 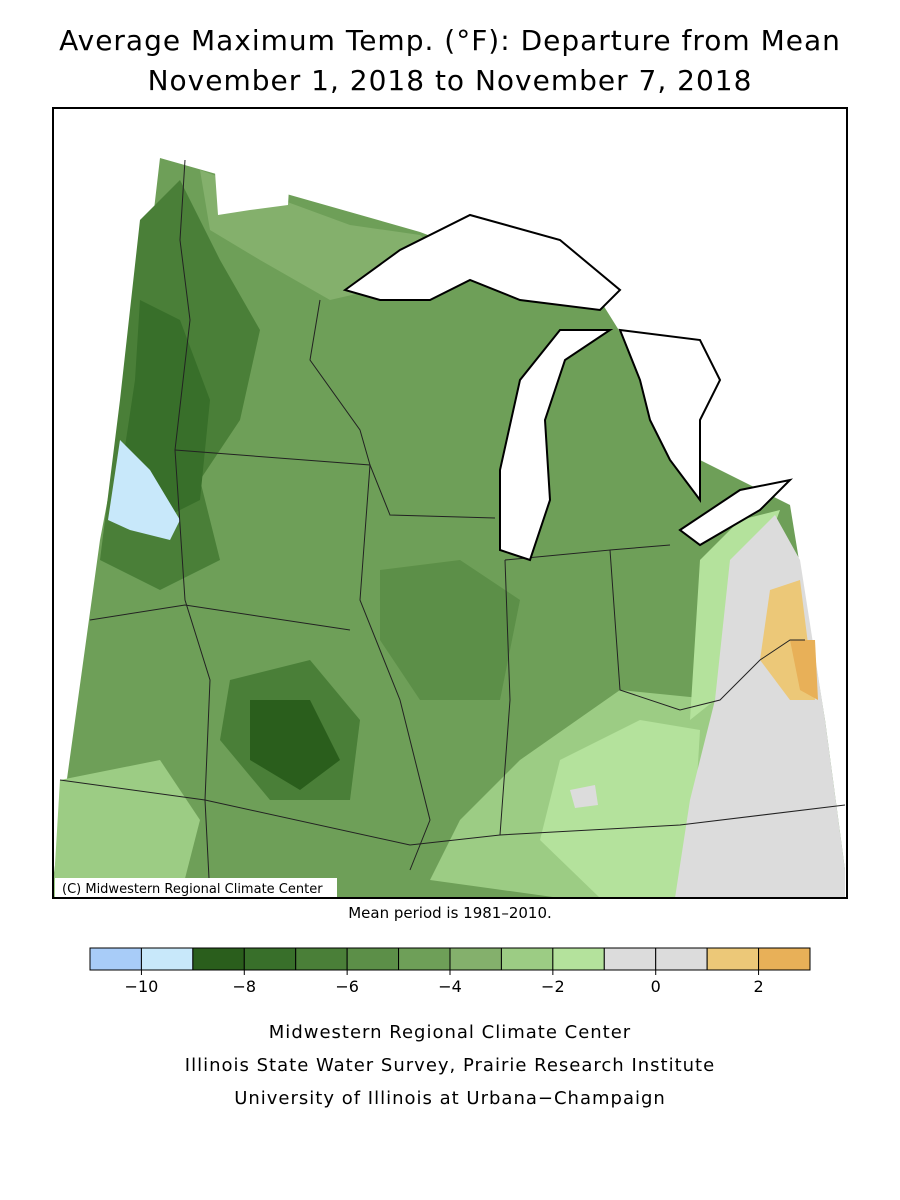 What do you see at coordinates (553, 986) in the screenshot?
I see `tick-label: −2` at bounding box center [553, 986].